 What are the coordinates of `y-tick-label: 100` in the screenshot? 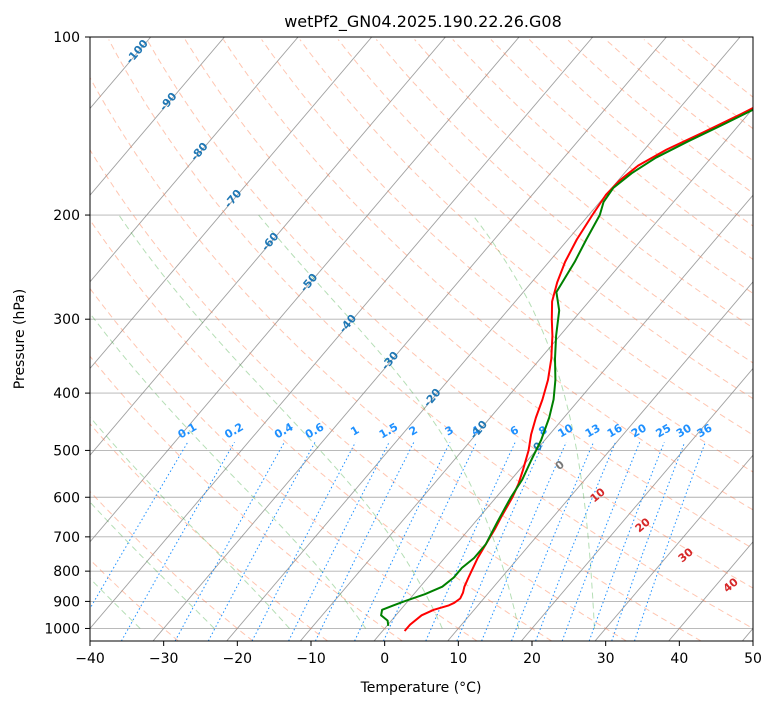 It's located at (66, 38).